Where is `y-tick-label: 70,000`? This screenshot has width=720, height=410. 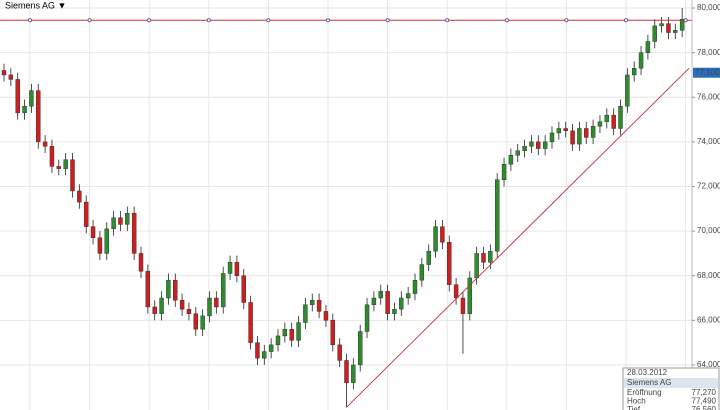 y-tick-label: 70,000 is located at coordinates (708, 230).